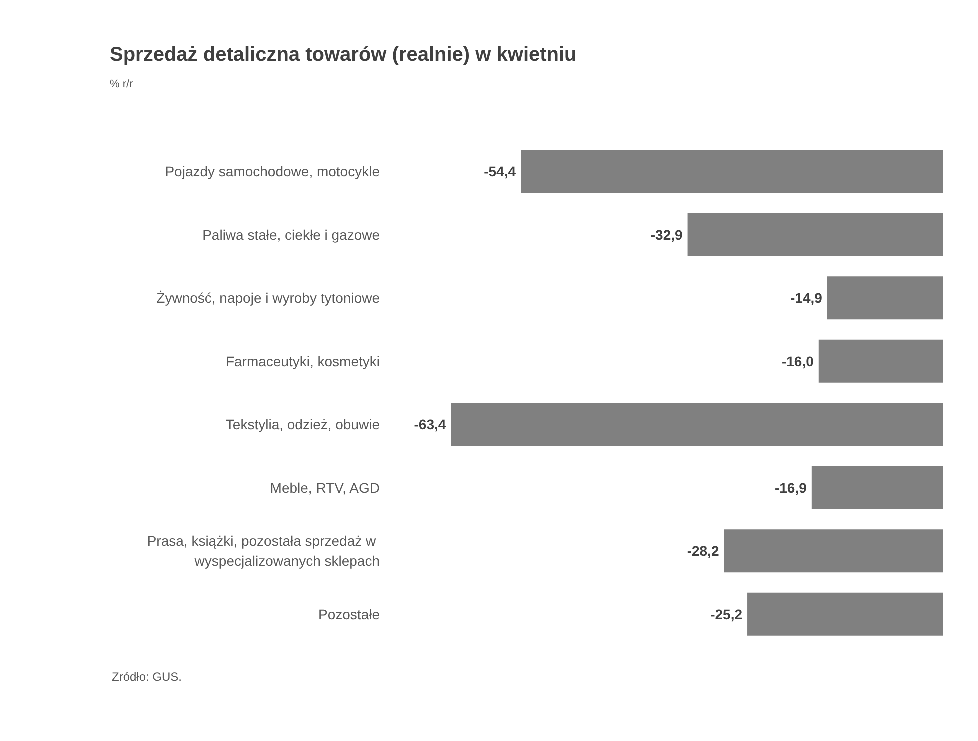  Describe the element at coordinates (303, 424) in the screenshot. I see `y-tick-label: Tekstylia, odzież, obuwie` at that location.